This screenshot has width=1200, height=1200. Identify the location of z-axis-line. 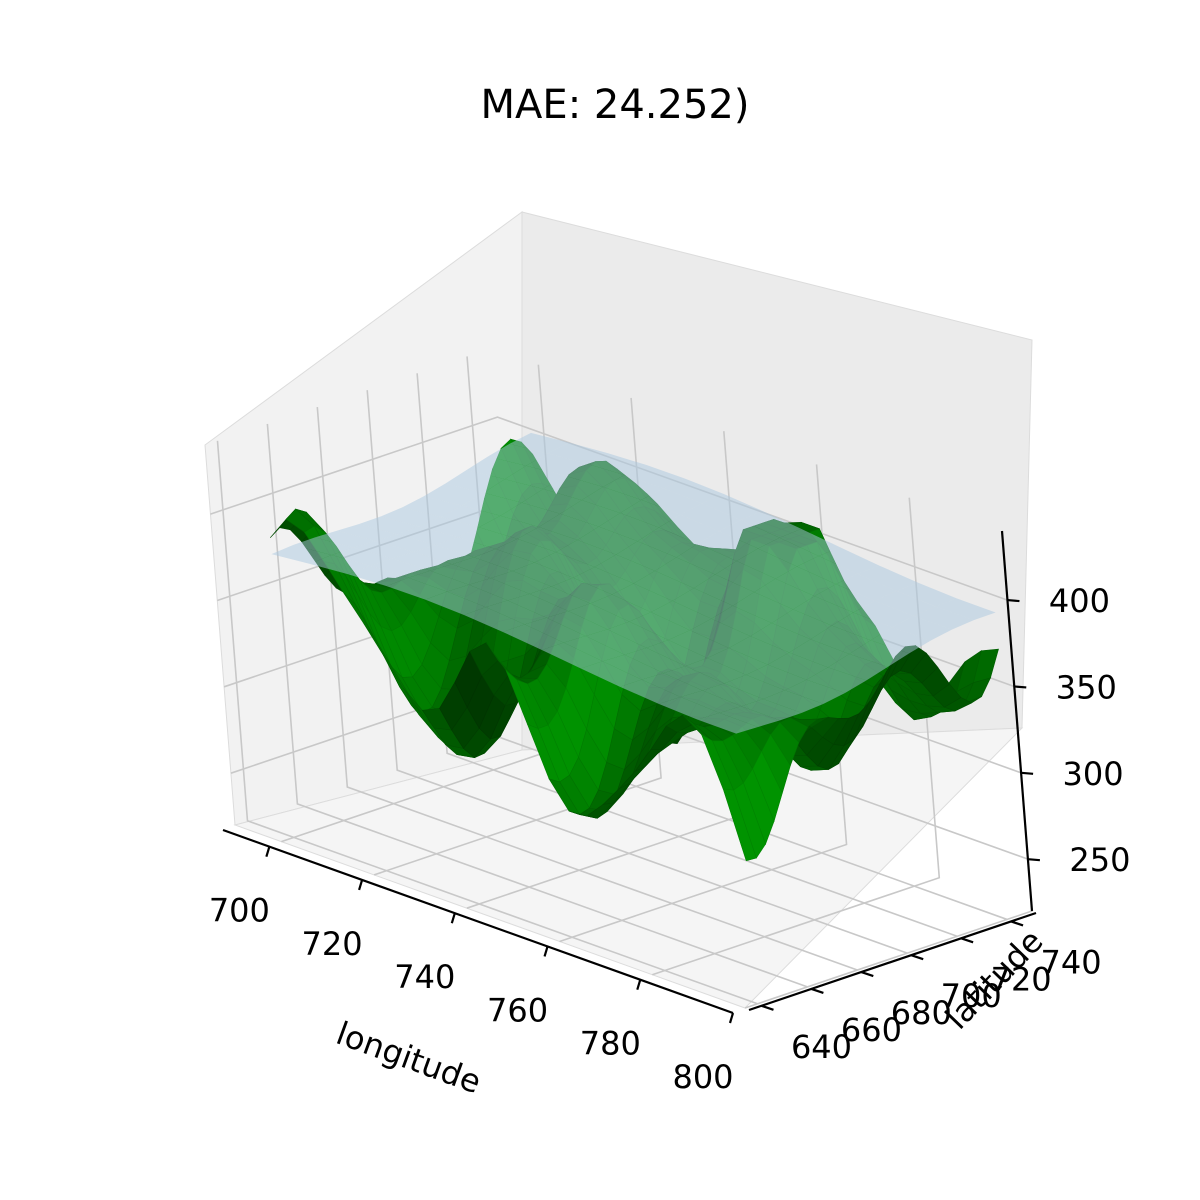
(1017, 721).